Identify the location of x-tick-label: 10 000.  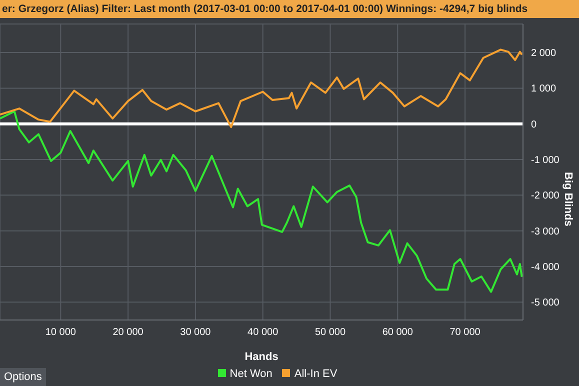
(60, 332).